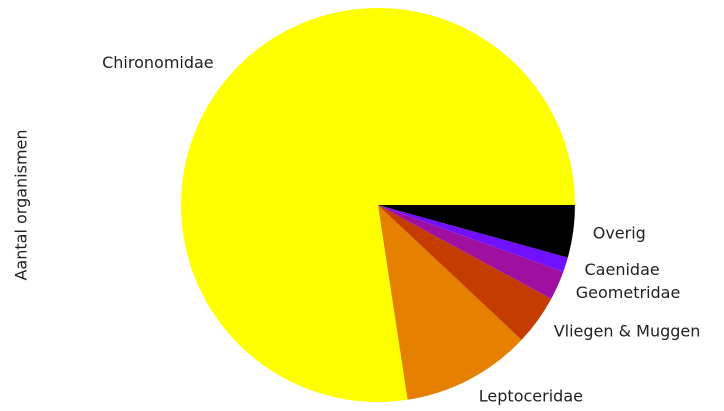 This screenshot has width=724, height=411. Describe the element at coordinates (158, 62) in the screenshot. I see `slice-label: Chironomidae` at that location.